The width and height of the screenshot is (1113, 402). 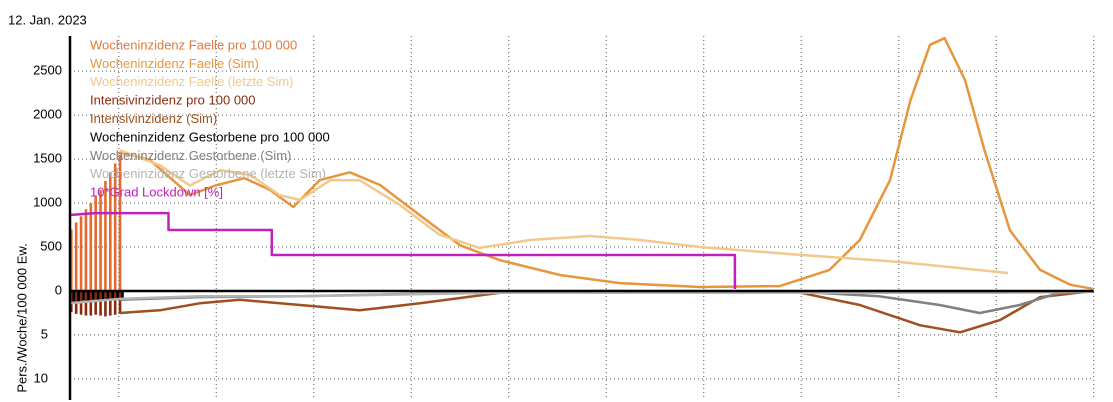 What do you see at coordinates (47, 70) in the screenshot?
I see `y-tick-label: 2500` at bounding box center [47, 70].